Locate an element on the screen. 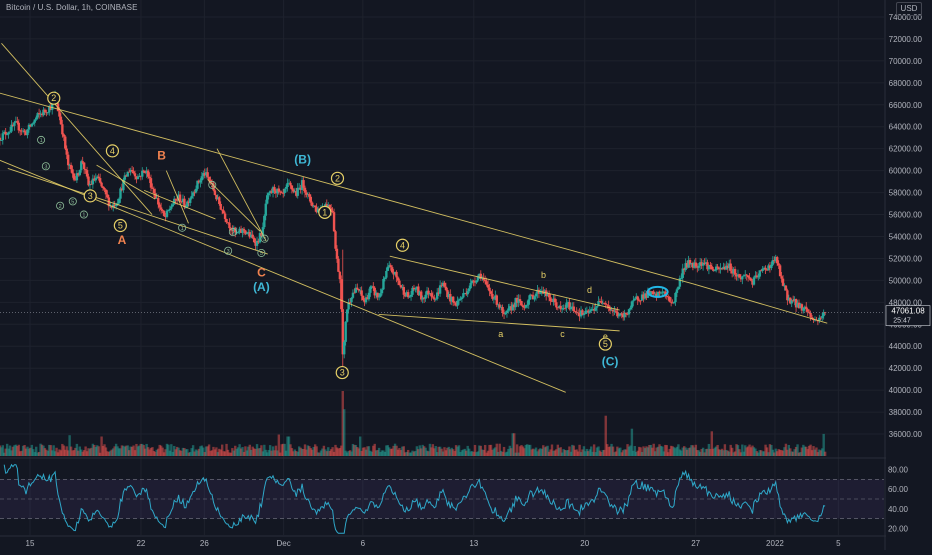  time-tick: 5 is located at coordinates (838, 543).